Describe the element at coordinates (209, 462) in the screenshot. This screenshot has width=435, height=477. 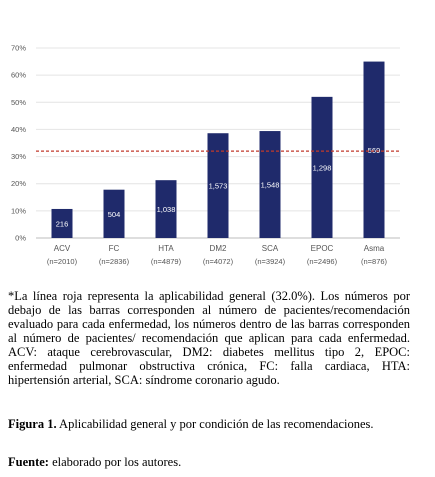
I see `figure-source: Fuente: elaborado por los autores.` at that location.